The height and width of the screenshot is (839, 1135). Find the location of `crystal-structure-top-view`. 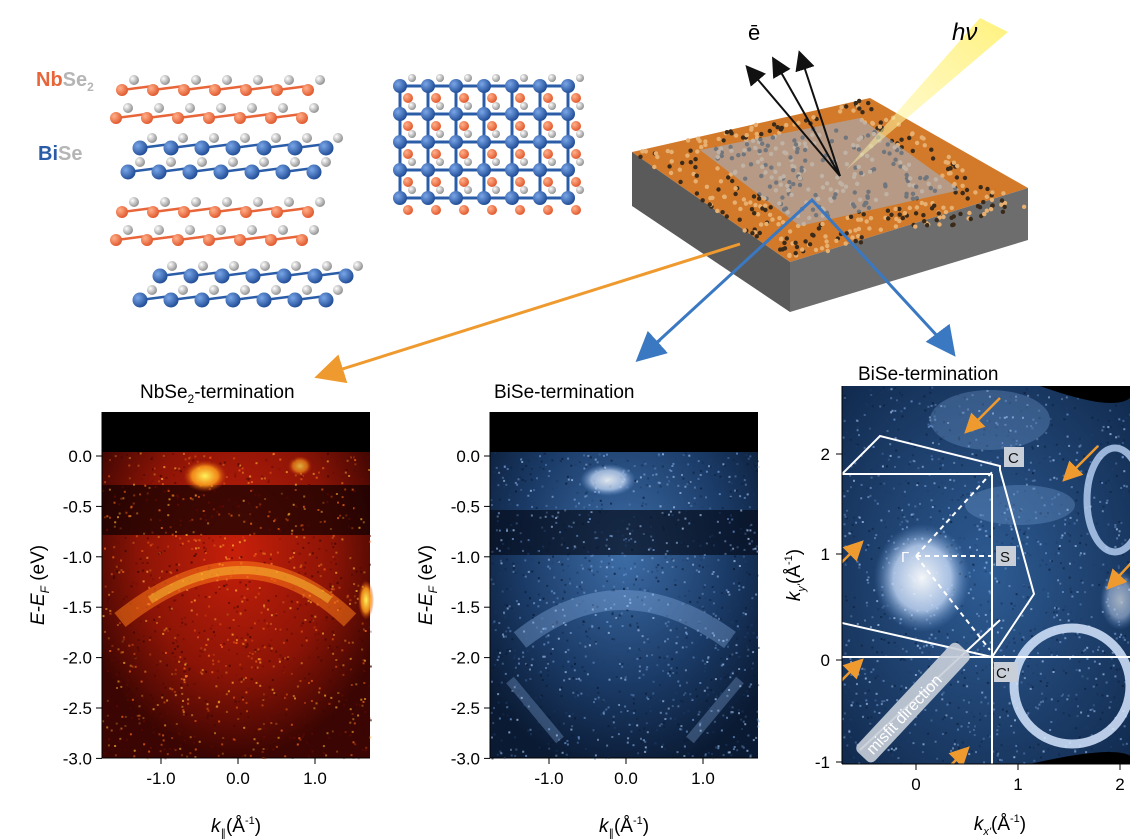

crystal-structure-top-view is located at coordinates (488, 144).